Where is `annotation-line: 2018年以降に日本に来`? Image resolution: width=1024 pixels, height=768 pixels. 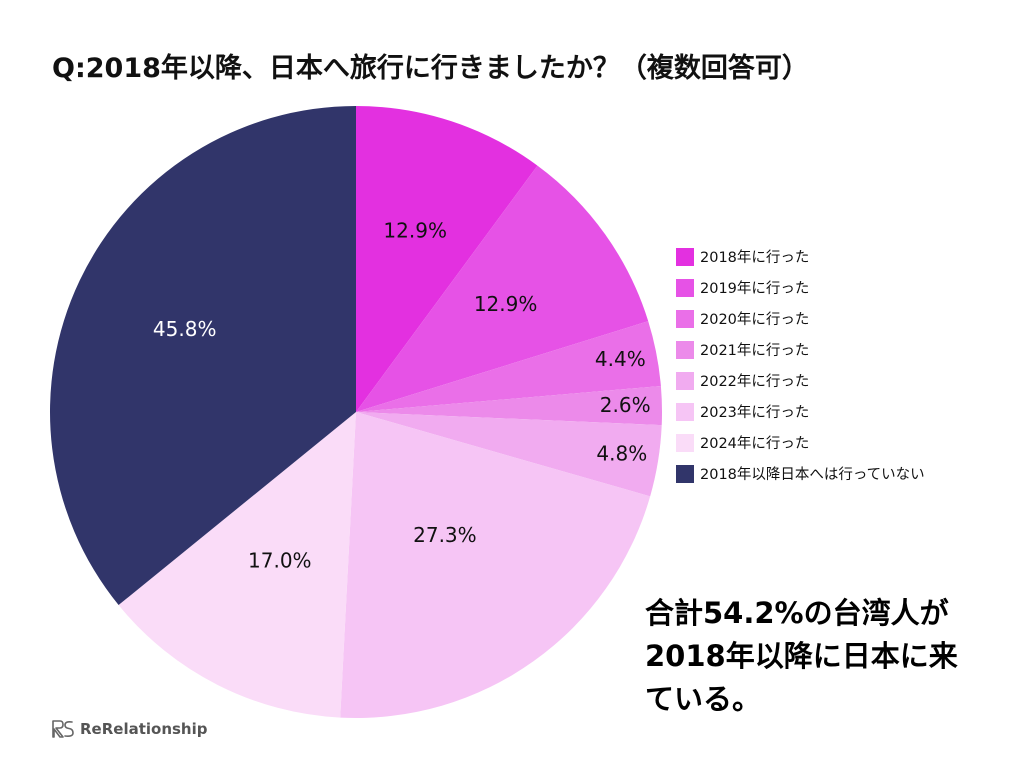 annotation-line: 2018年以降に日本に来 is located at coordinates (801, 656).